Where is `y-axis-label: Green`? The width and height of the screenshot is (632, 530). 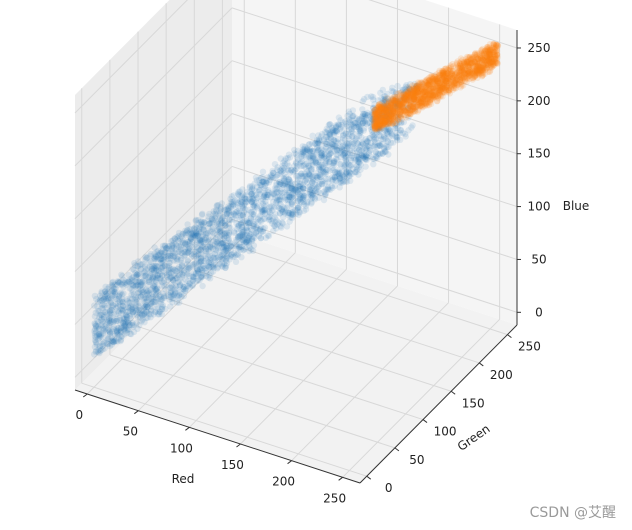
y-axis-label: Green is located at coordinates (474, 438).